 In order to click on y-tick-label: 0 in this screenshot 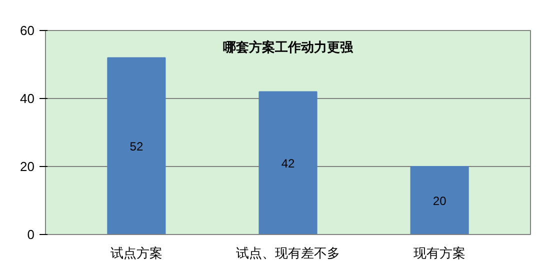, I will do `click(31, 234)`.